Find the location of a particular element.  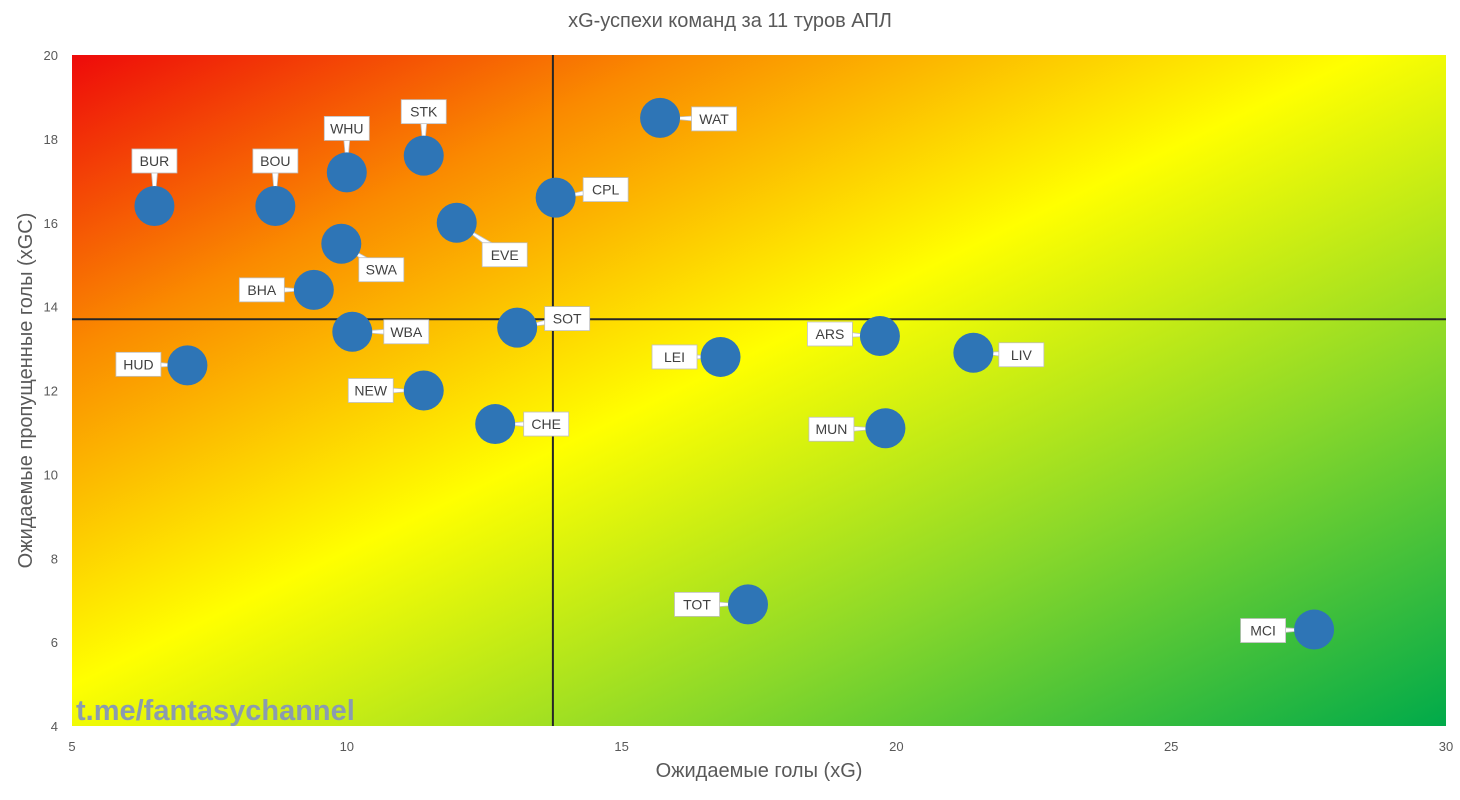

point-label-stk: STK is located at coordinates (424, 112).